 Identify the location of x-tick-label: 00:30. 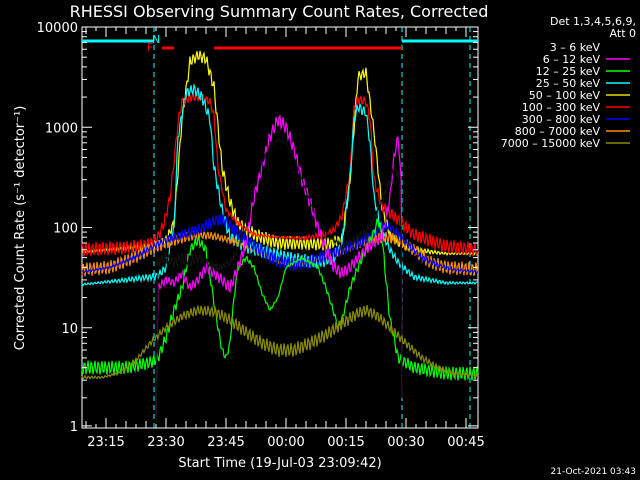
(405, 442).